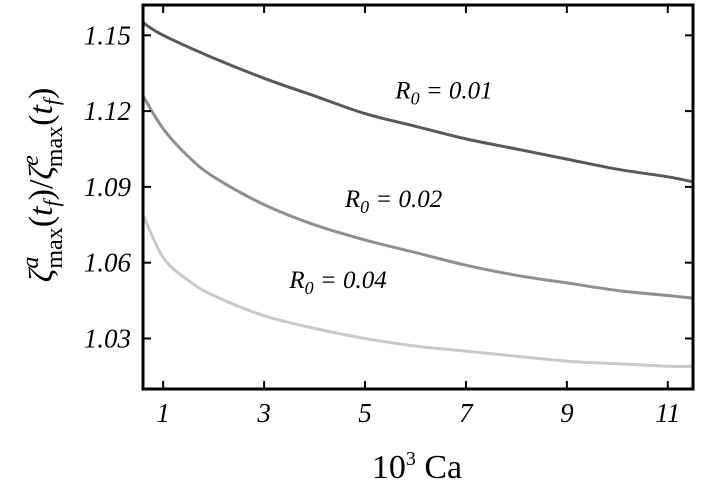 This screenshot has width=705, height=488. What do you see at coordinates (107, 338) in the screenshot?
I see `y-tick-label-1.03: 1.03` at bounding box center [107, 338].